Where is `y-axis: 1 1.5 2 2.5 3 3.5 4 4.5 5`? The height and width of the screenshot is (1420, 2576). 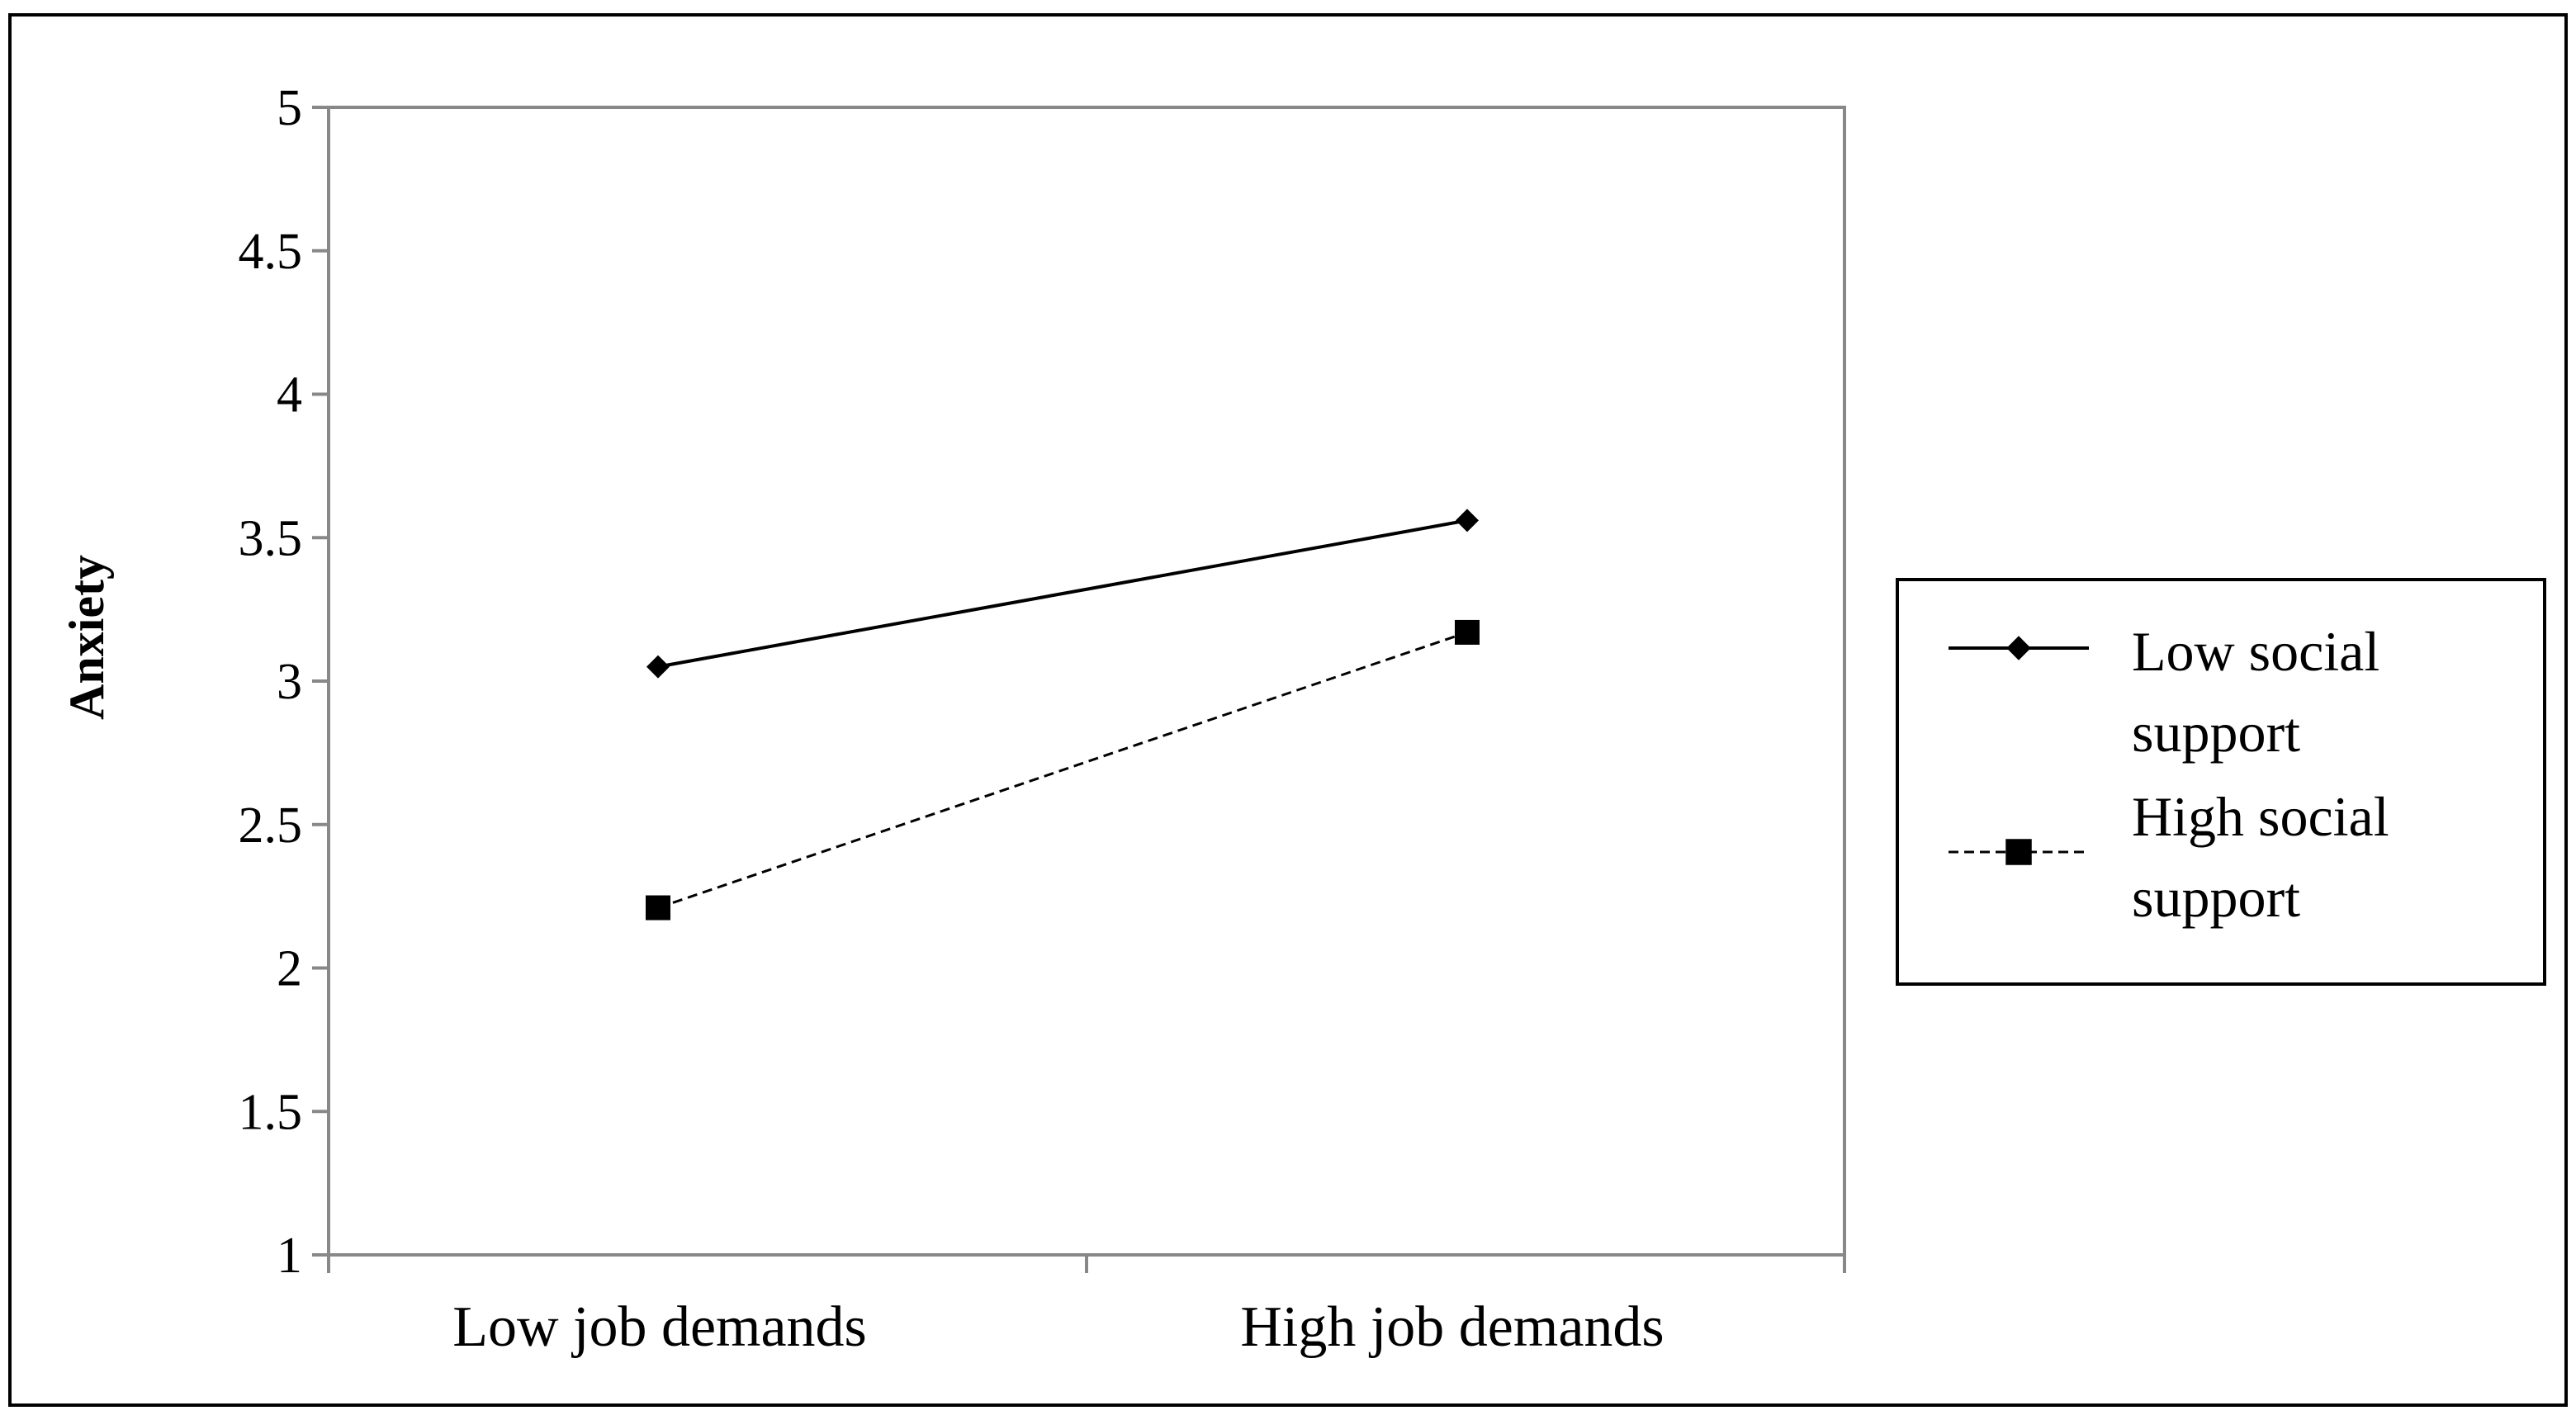 y-axis: 1 1.5 2 2.5 3 3.5 4 4.5 5 is located at coordinates (284, 682).